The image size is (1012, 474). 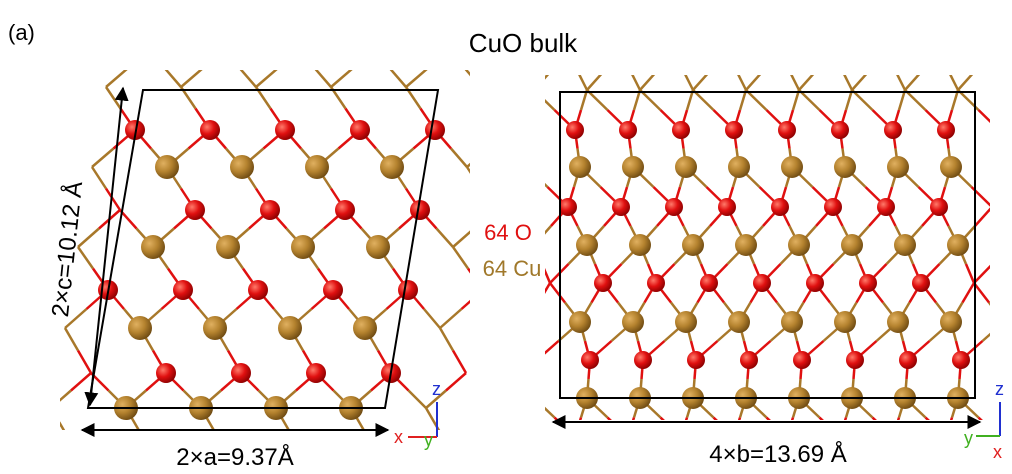 What do you see at coordinates (398, 437) in the screenshot?
I see `axis-x-label: x` at bounding box center [398, 437].